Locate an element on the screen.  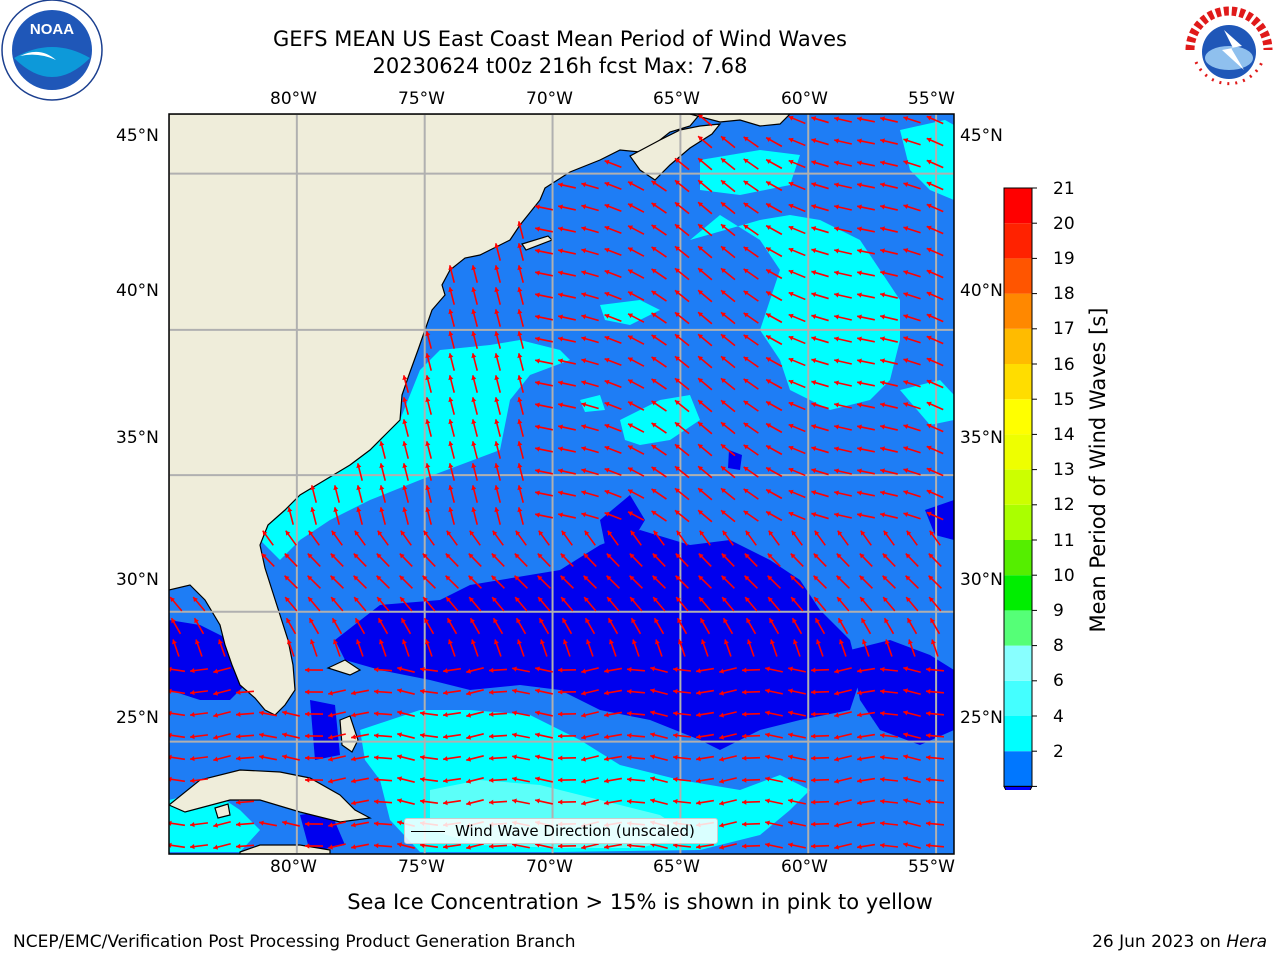
colorbar-frame is located at coordinates (1018, 487).